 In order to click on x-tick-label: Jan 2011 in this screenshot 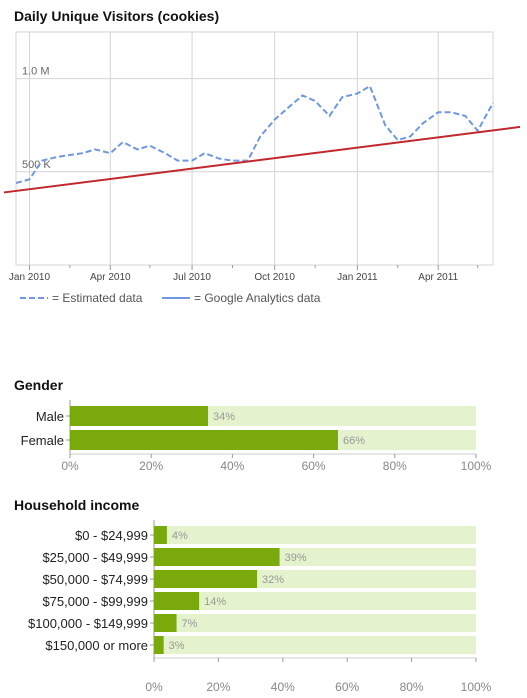, I will do `click(357, 277)`.